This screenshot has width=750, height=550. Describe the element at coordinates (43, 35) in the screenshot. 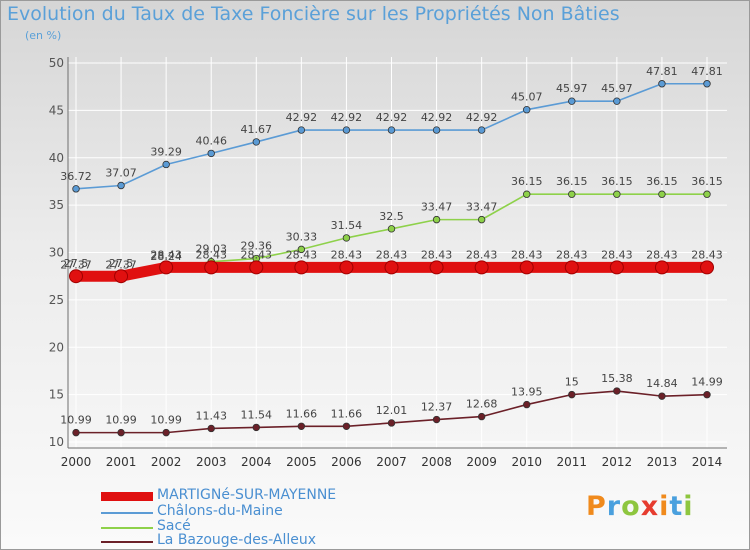

I see `y-axis-unit: (en %)` at that location.